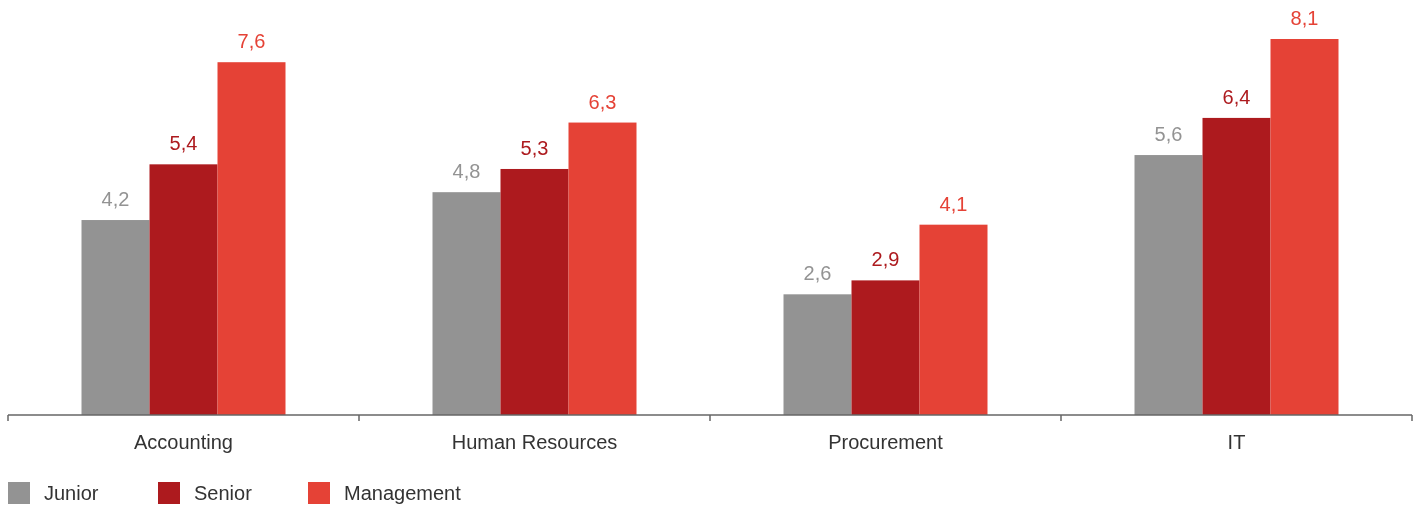 This screenshot has width=1421, height=510. I want to click on data-label: 5,4, so click(183, 143).